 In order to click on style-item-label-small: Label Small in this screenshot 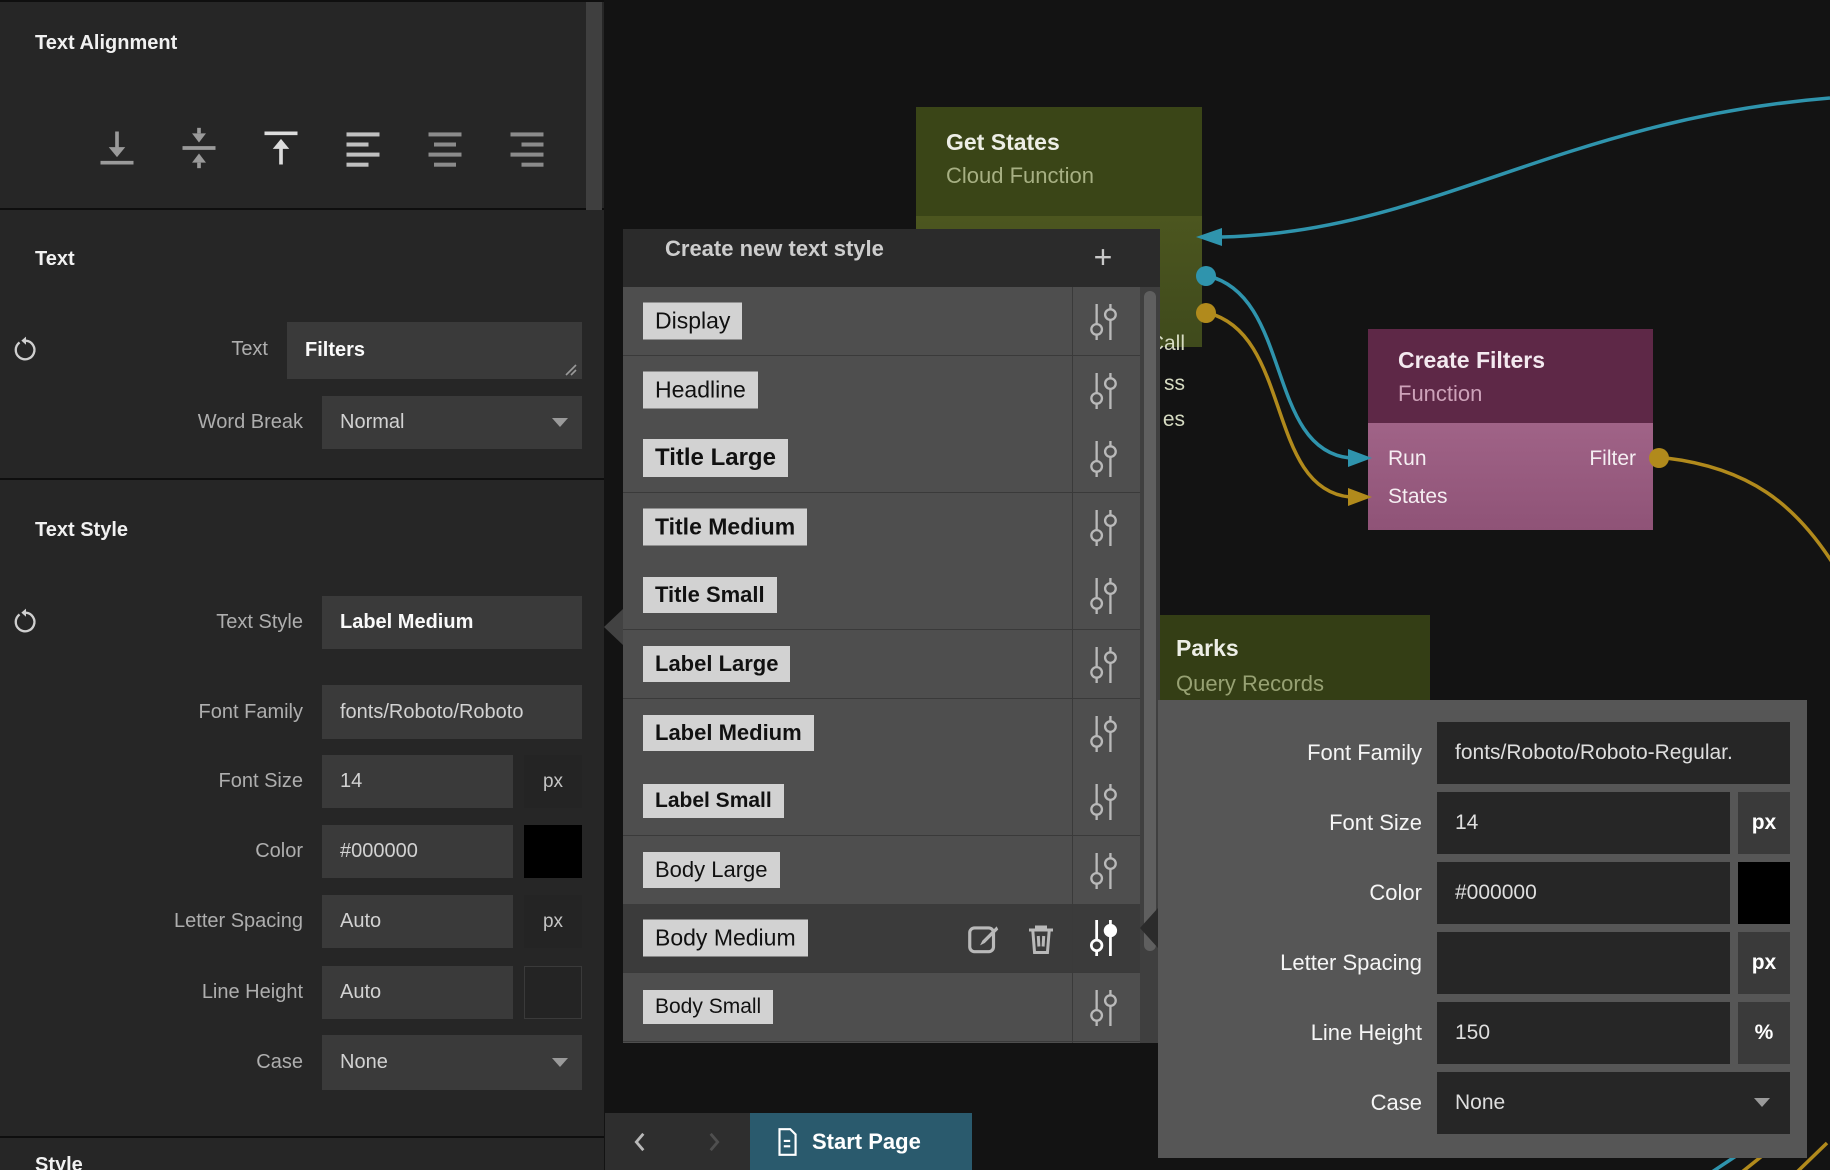, I will do `click(881, 802)`.